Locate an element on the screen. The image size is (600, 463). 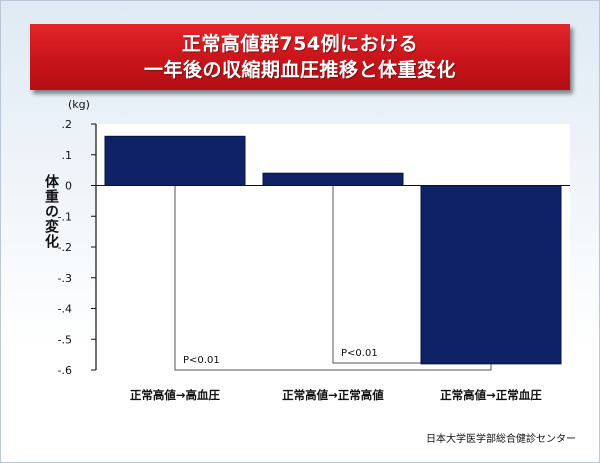
y-tick-label: -.3 is located at coordinates (65, 278).